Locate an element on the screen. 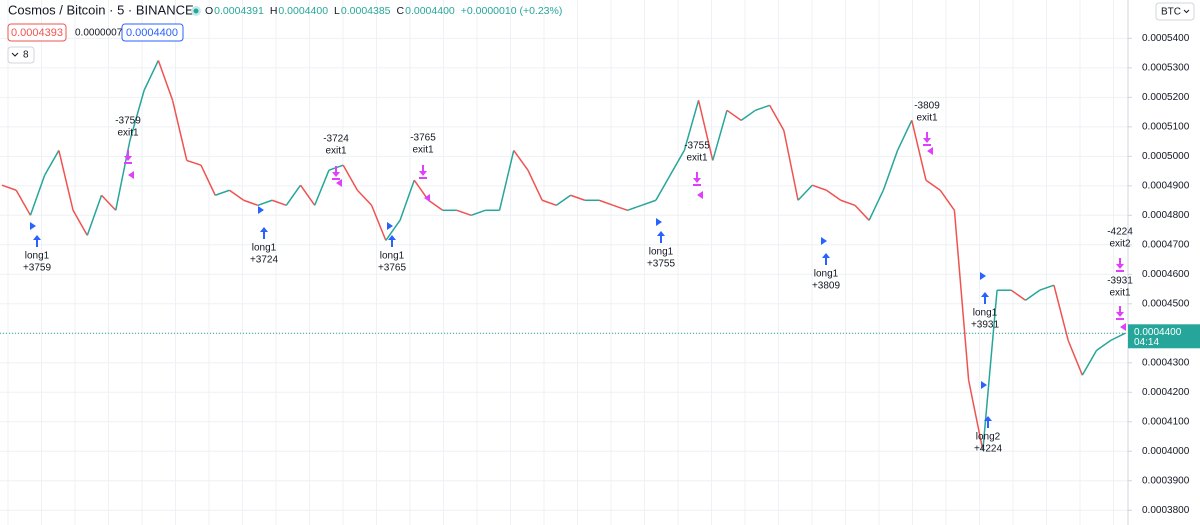 The width and height of the screenshot is (1200, 525). trade-label: +3765 is located at coordinates (392, 268).